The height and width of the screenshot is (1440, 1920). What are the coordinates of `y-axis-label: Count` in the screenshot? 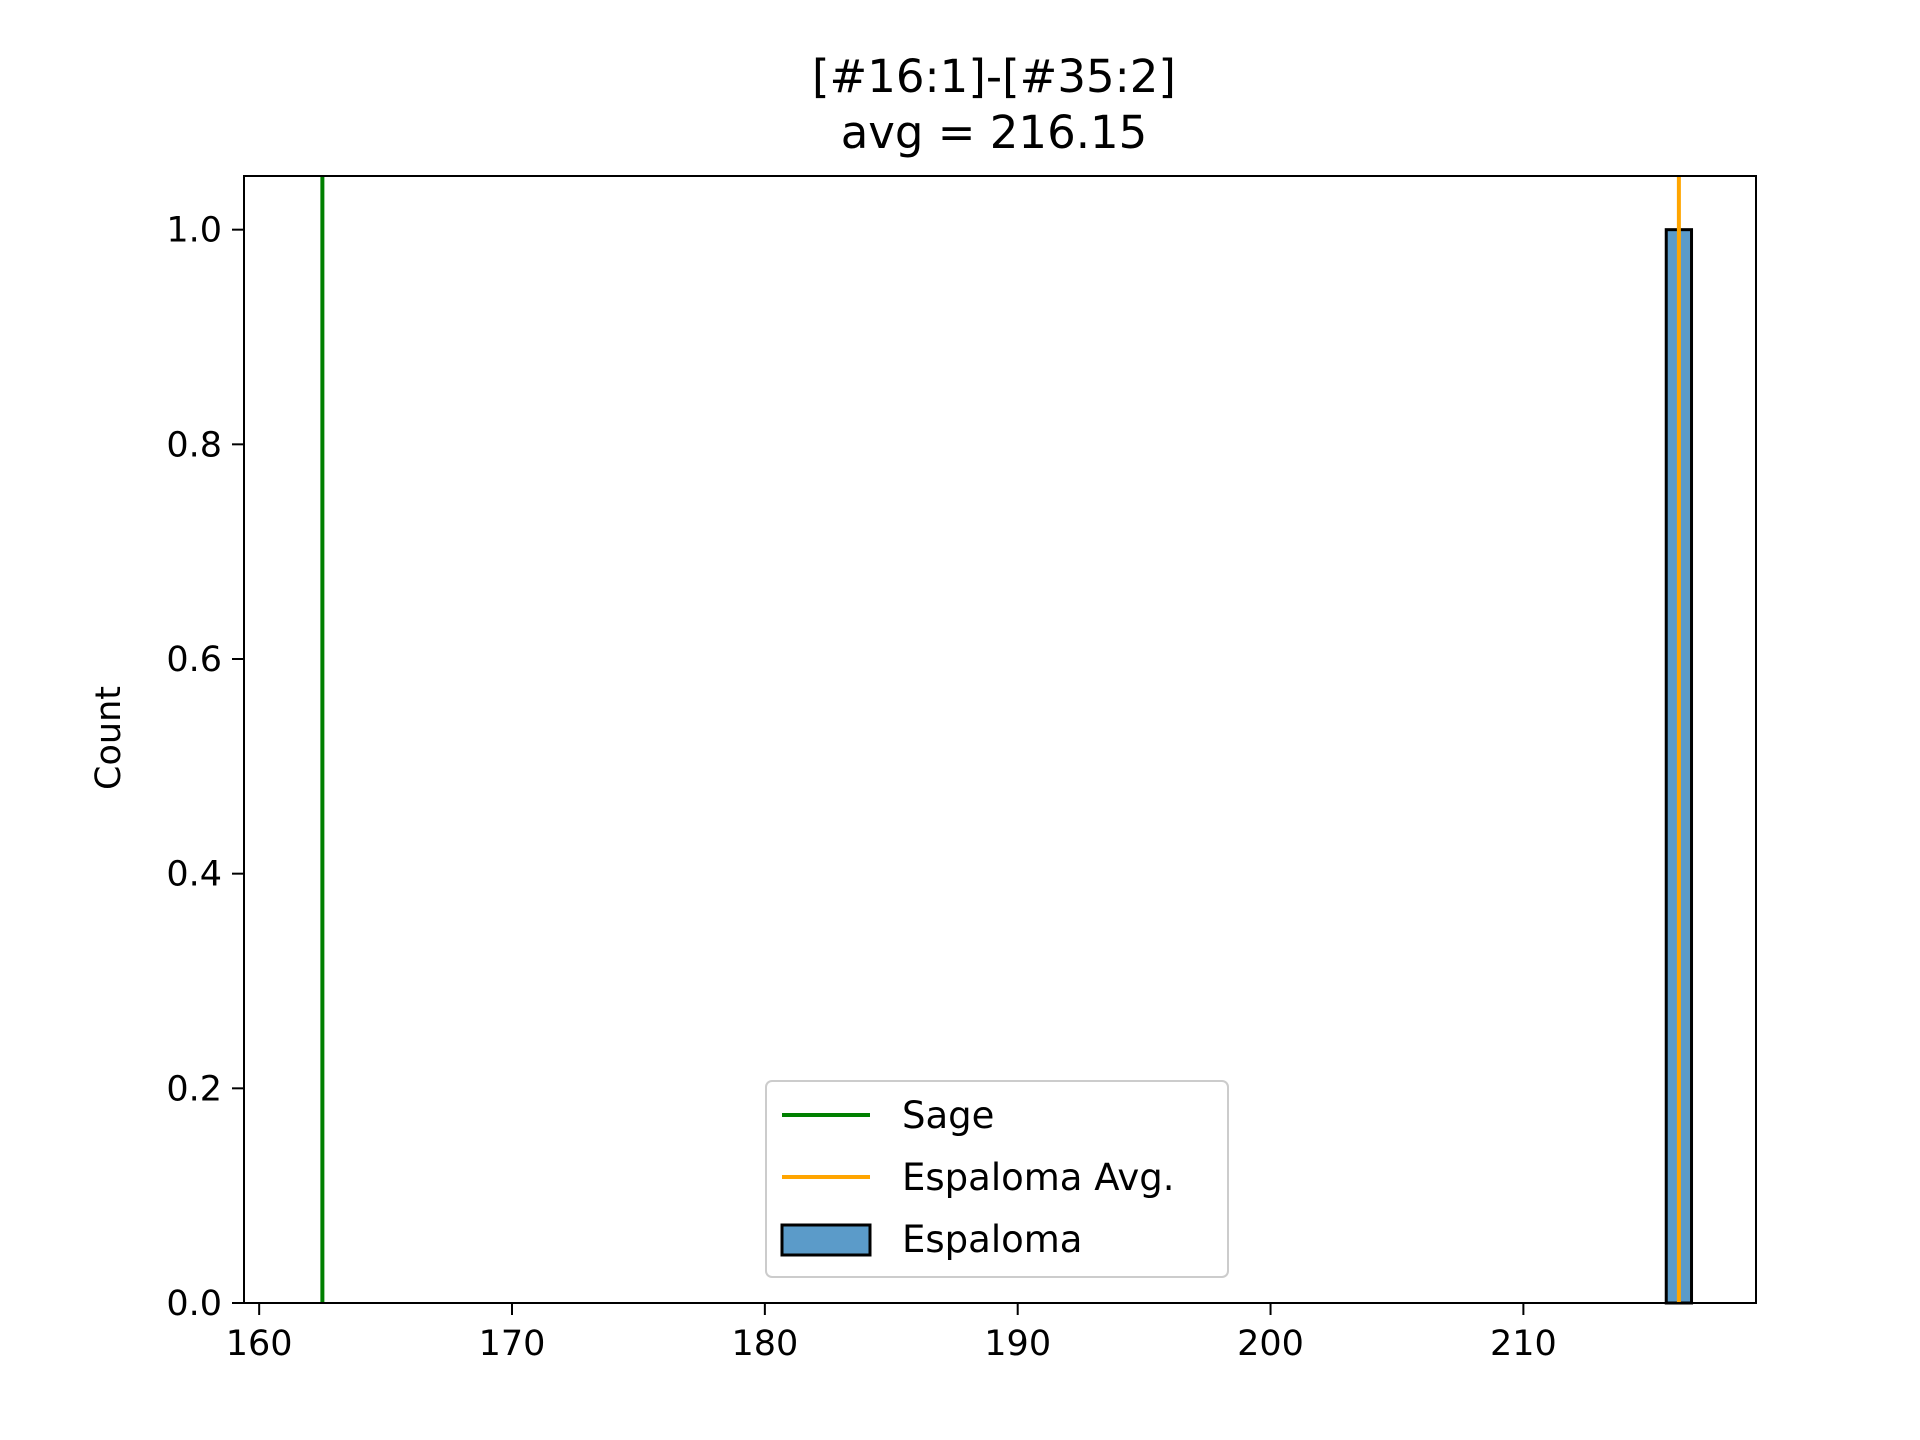 It's located at (109, 738).